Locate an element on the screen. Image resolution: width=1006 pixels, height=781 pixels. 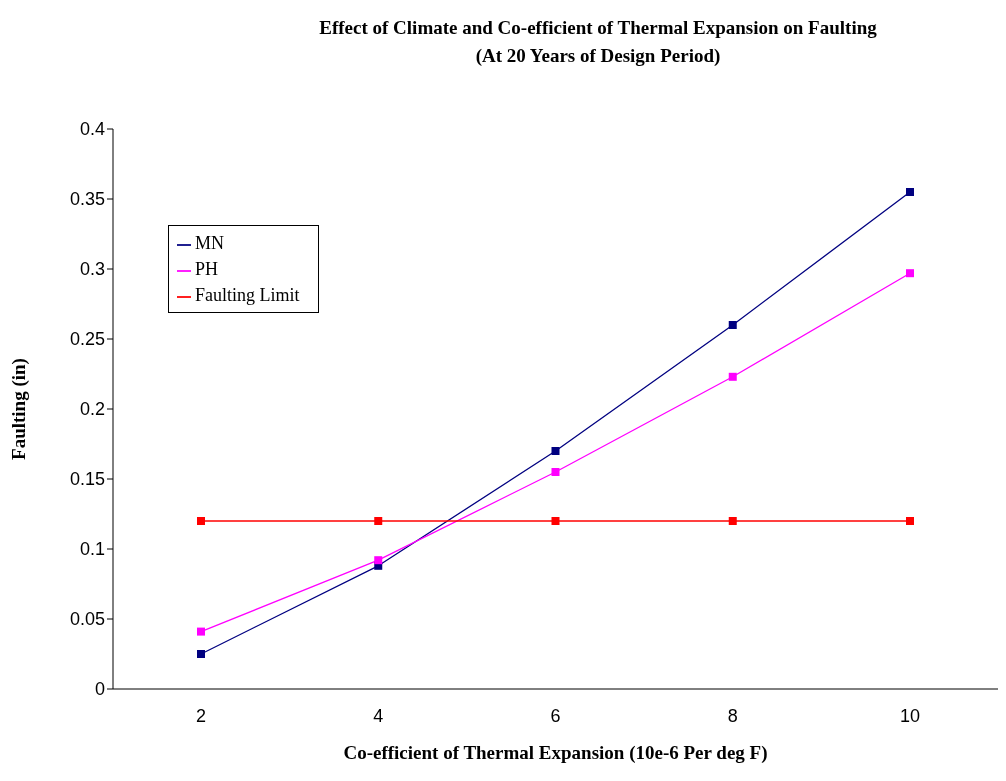
x-tick-label: 6 is located at coordinates (555, 715).